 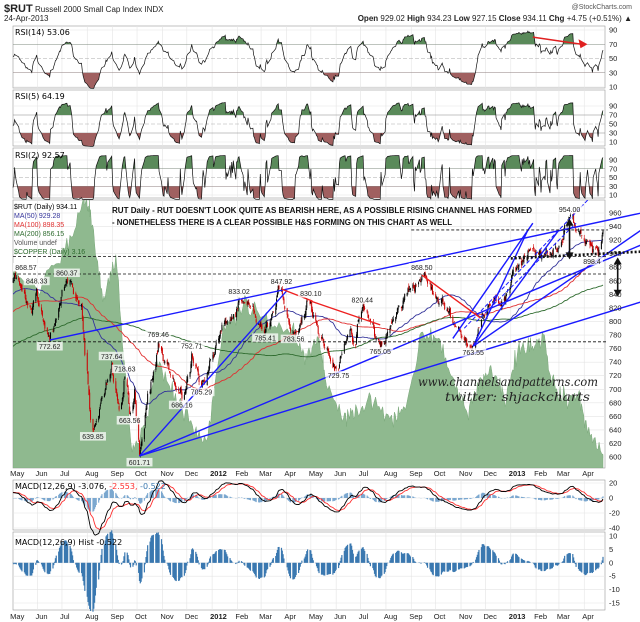 What do you see at coordinates (569, 222) in the screenshot?
I see `arrow-up-icon` at bounding box center [569, 222].